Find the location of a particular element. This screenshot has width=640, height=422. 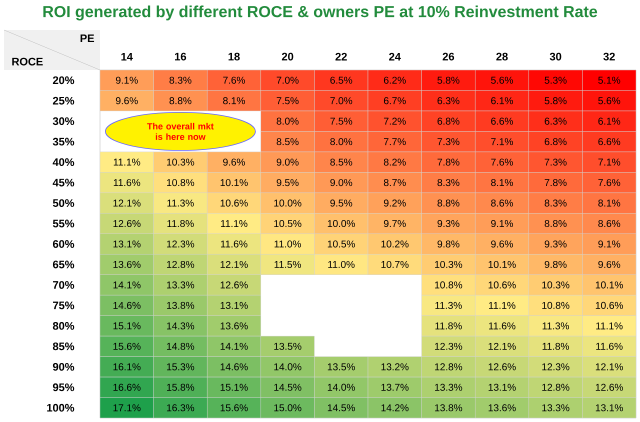

y-tick-label: 85% is located at coordinates (63, 346).